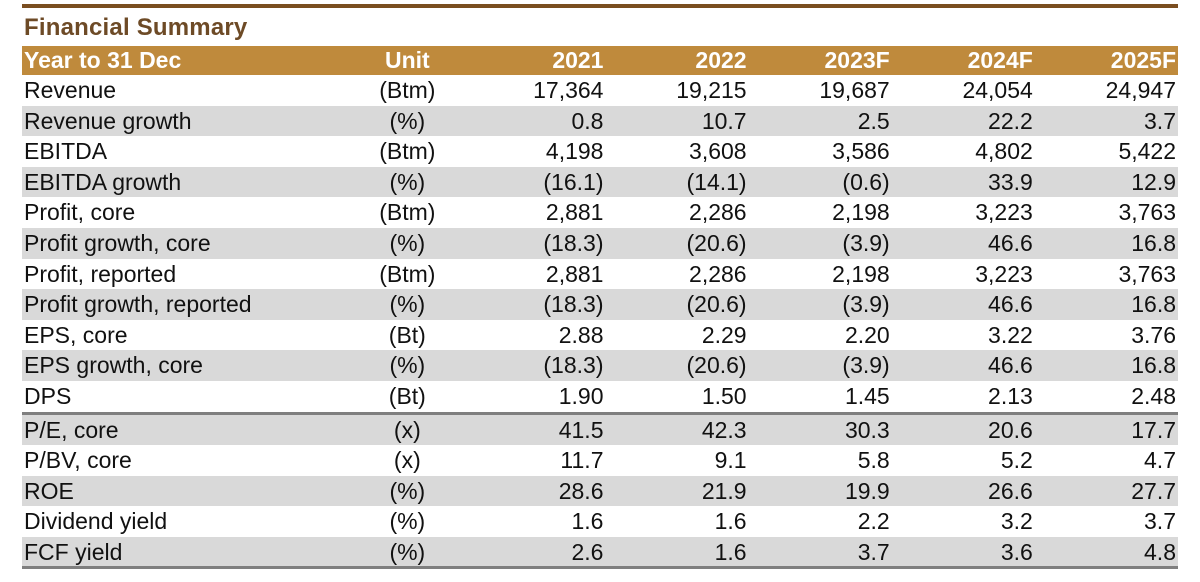 Image resolution: width=1200 pixels, height=582 pixels. I want to click on row-value: 17.7, so click(1106, 428).